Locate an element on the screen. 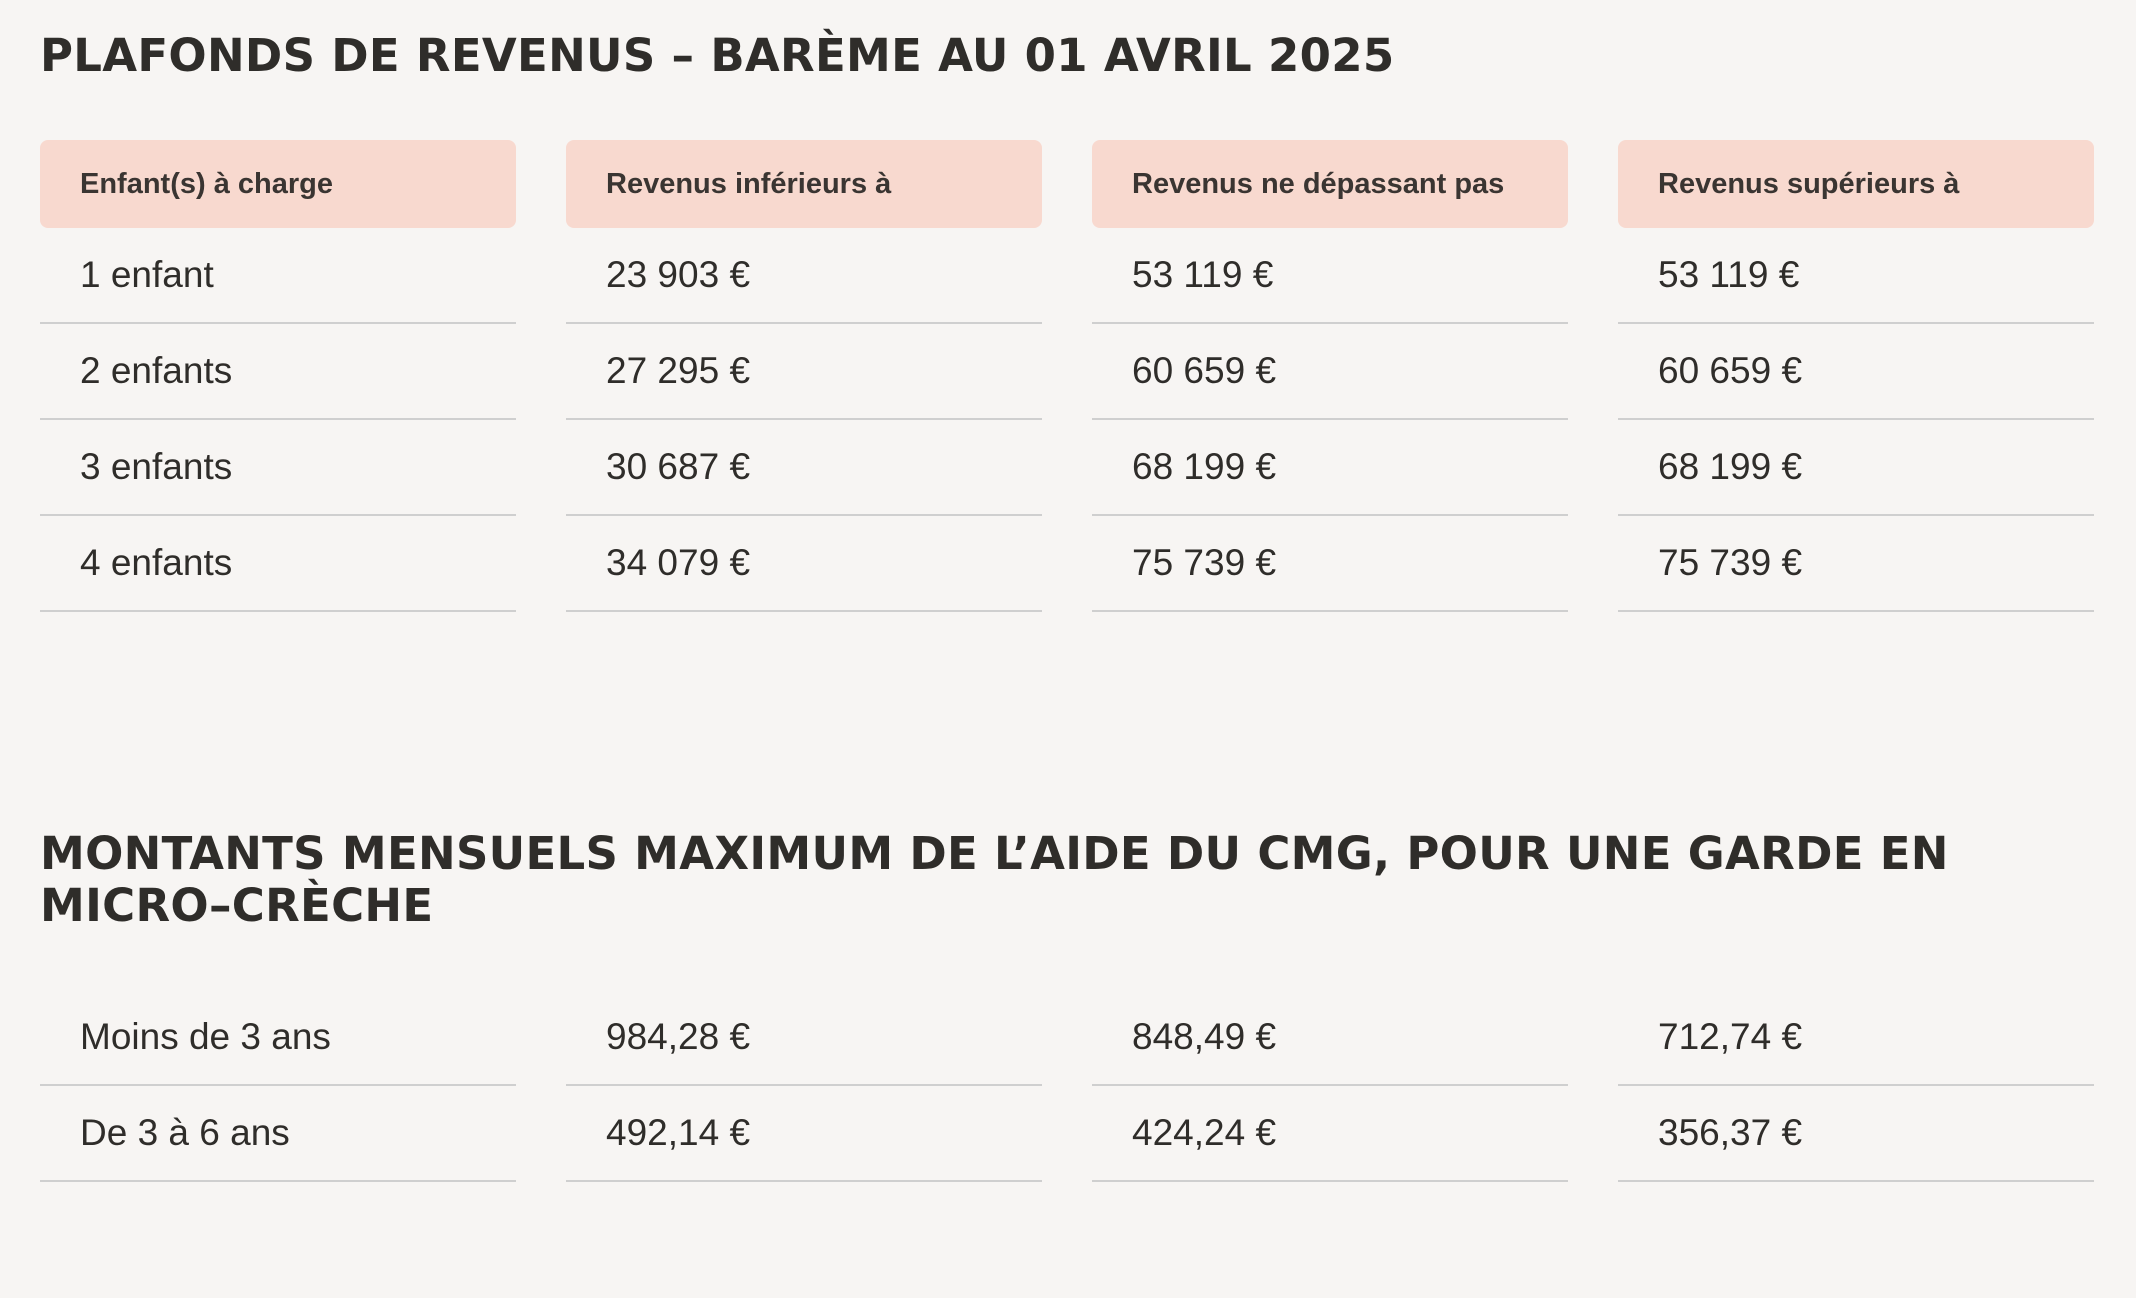 The width and height of the screenshot is (2136, 1298). table-cell-age-group: Moins de 3 ans is located at coordinates (278, 1038).